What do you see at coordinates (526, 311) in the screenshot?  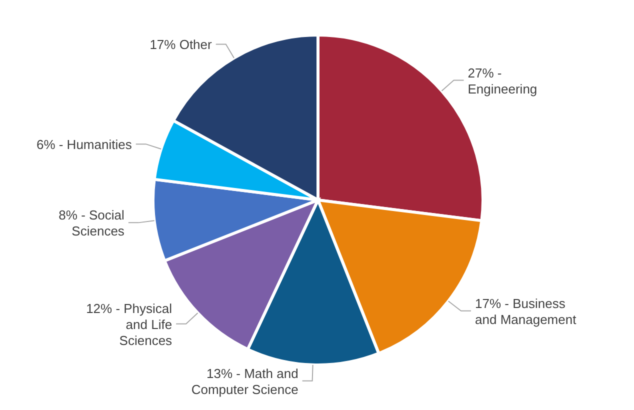 I see `slice-label: 17% - Business and Management` at bounding box center [526, 311].